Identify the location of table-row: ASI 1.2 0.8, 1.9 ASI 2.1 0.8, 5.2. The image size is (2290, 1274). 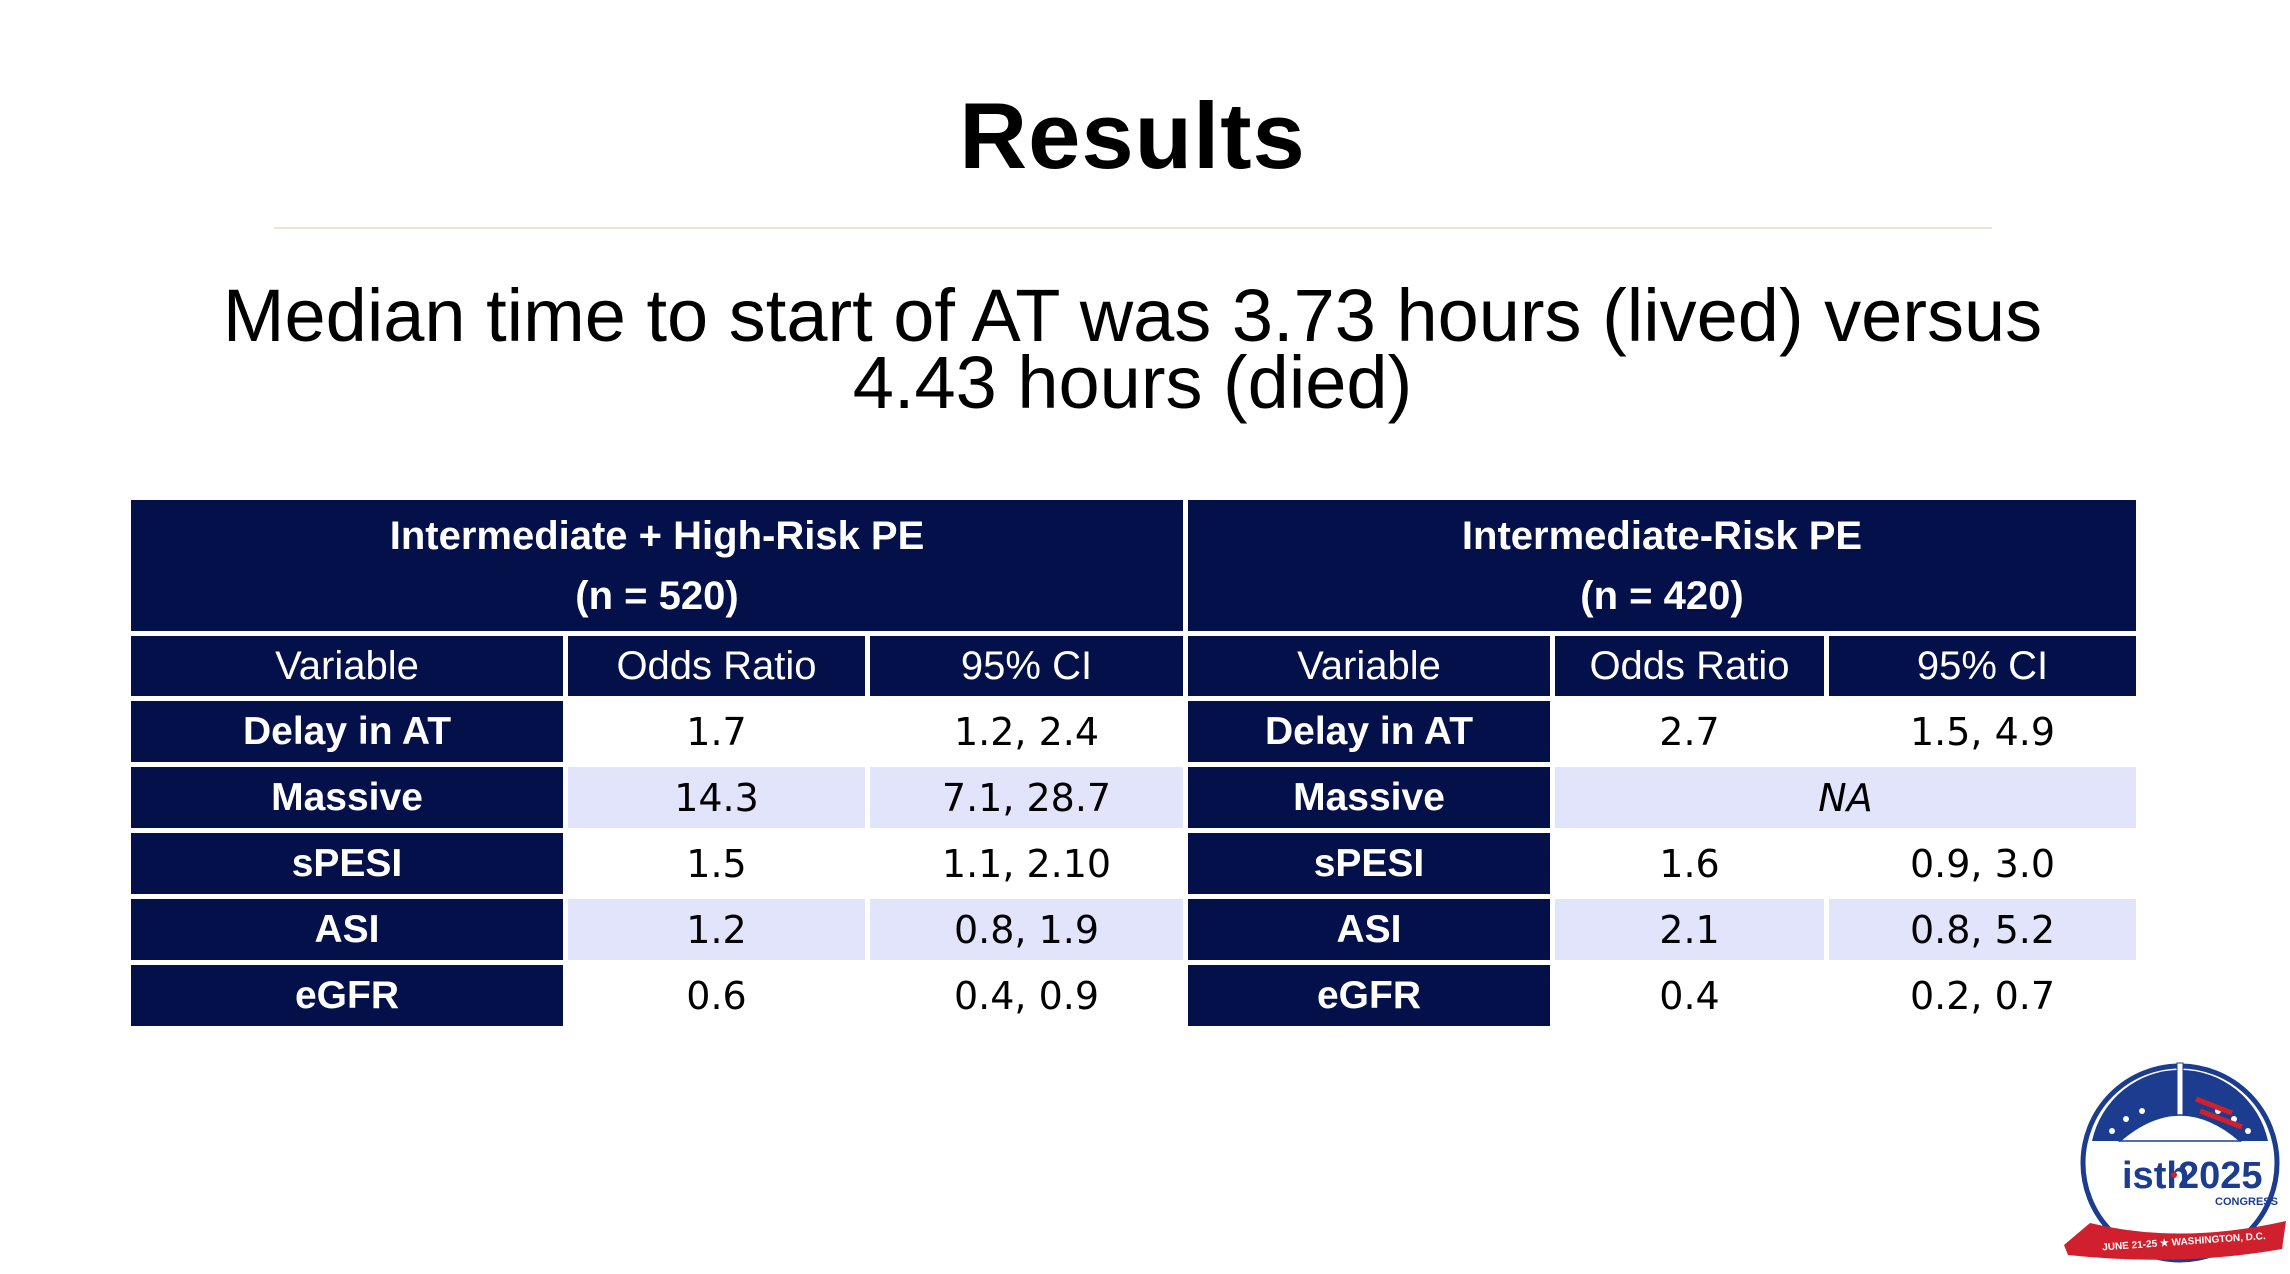
(1133, 929).